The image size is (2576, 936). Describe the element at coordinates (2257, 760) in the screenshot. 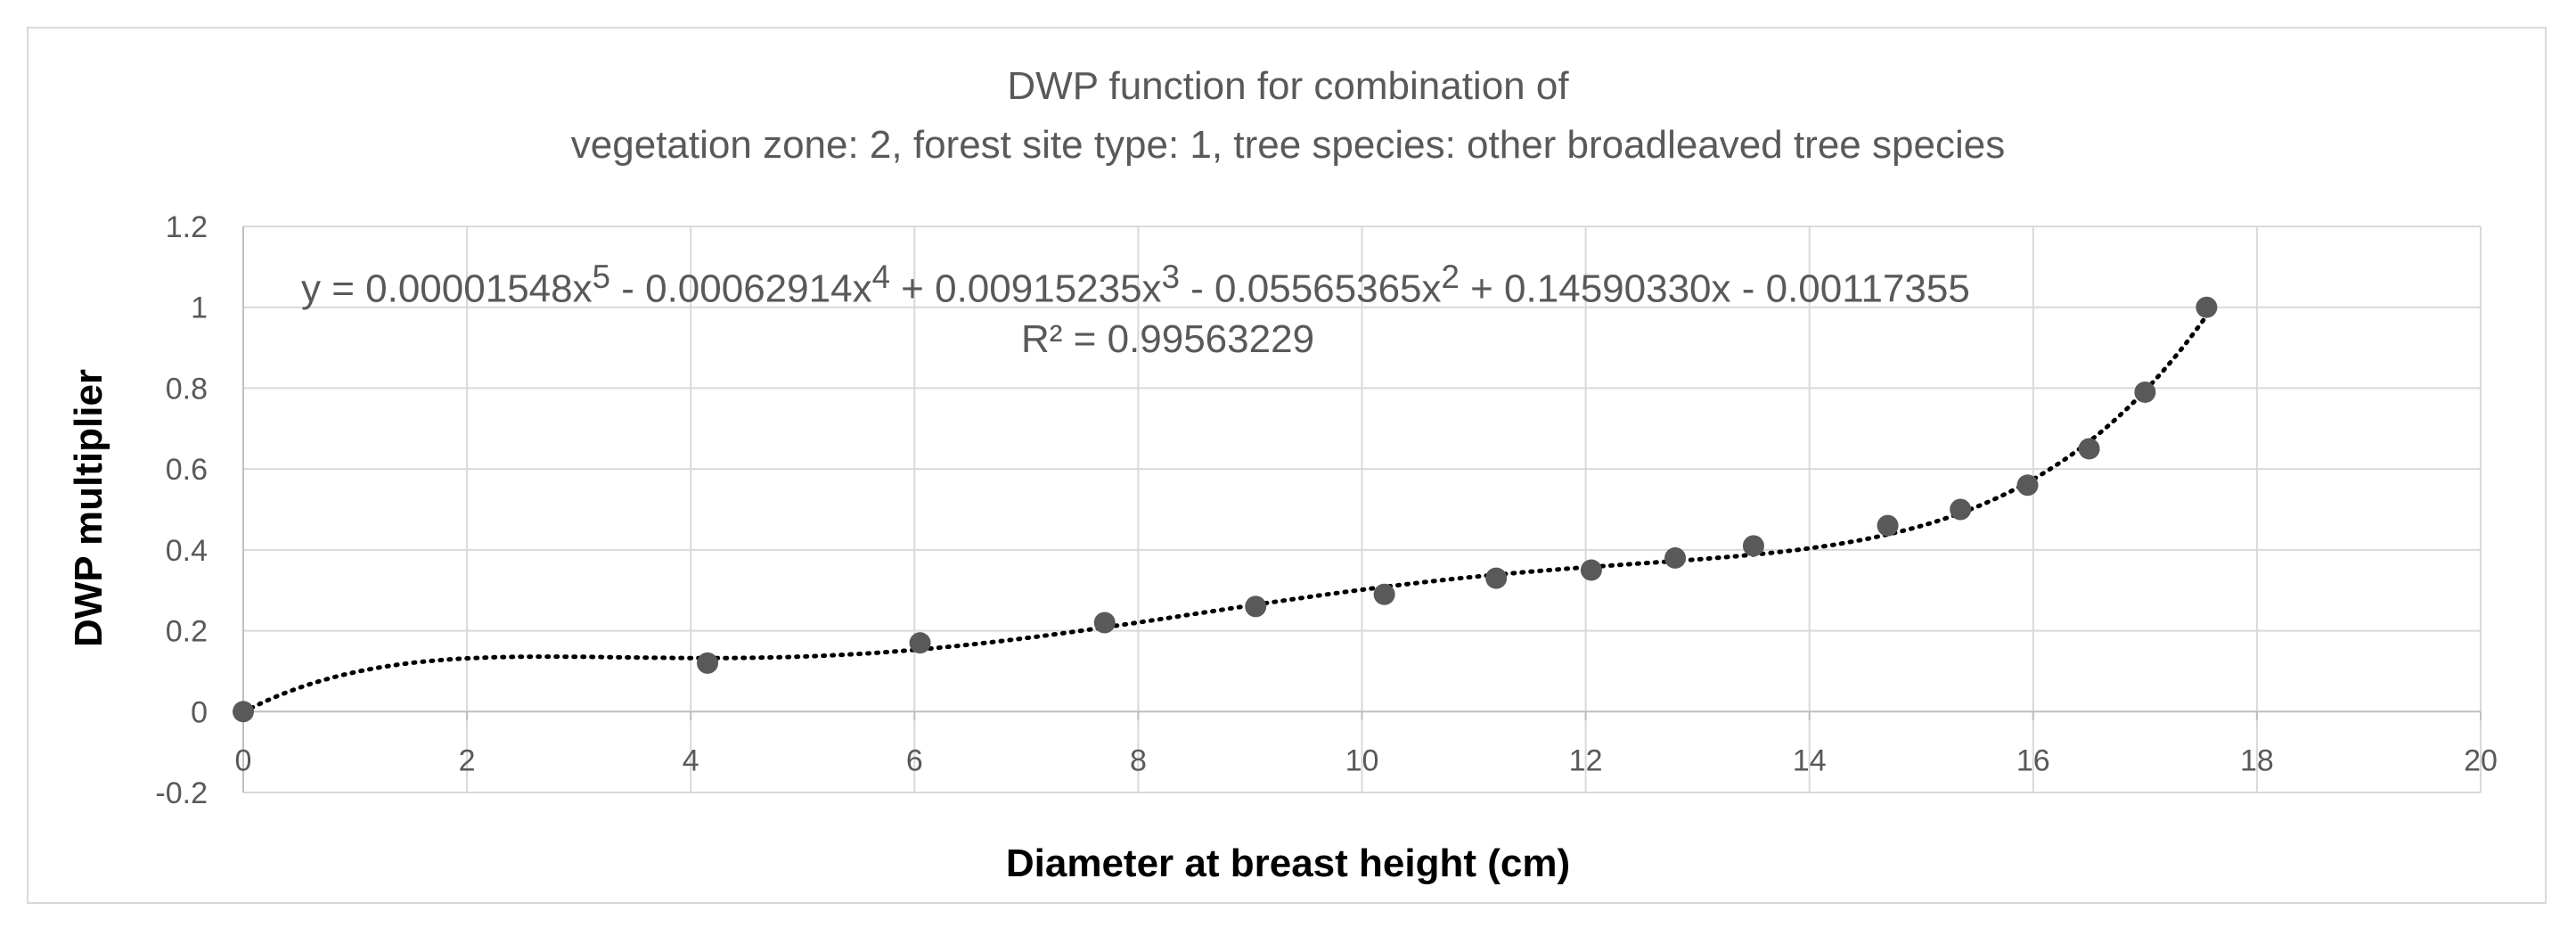

I see `x-tick-label: 18` at that location.